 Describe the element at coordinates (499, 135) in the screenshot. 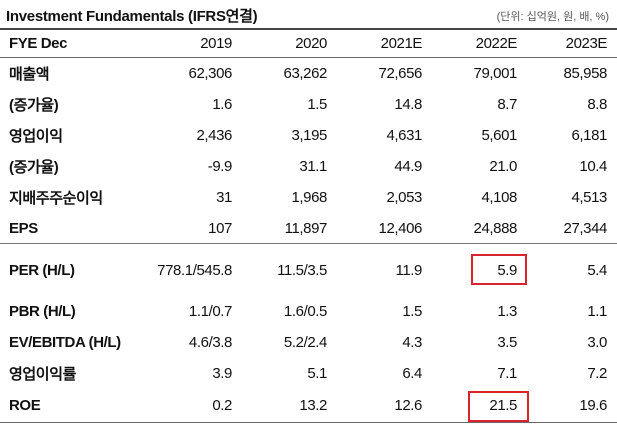

I see `table-cell: 5,601` at that location.